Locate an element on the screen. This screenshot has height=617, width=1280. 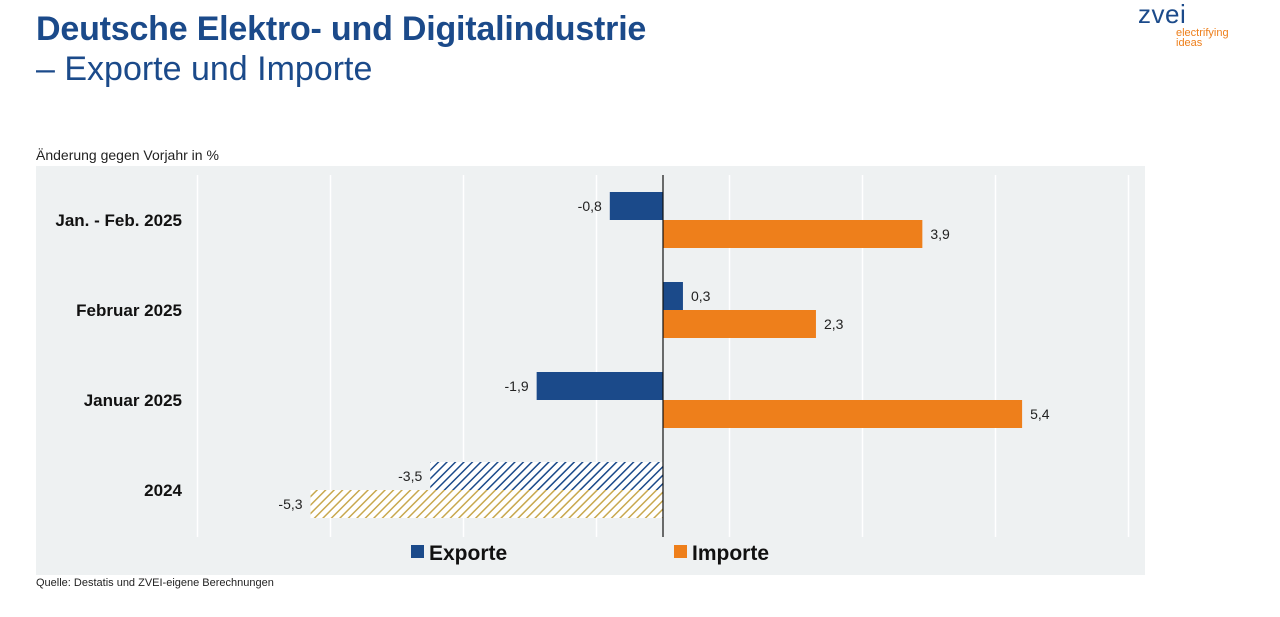
importe-value-label: -5,3 is located at coordinates (290, 504).